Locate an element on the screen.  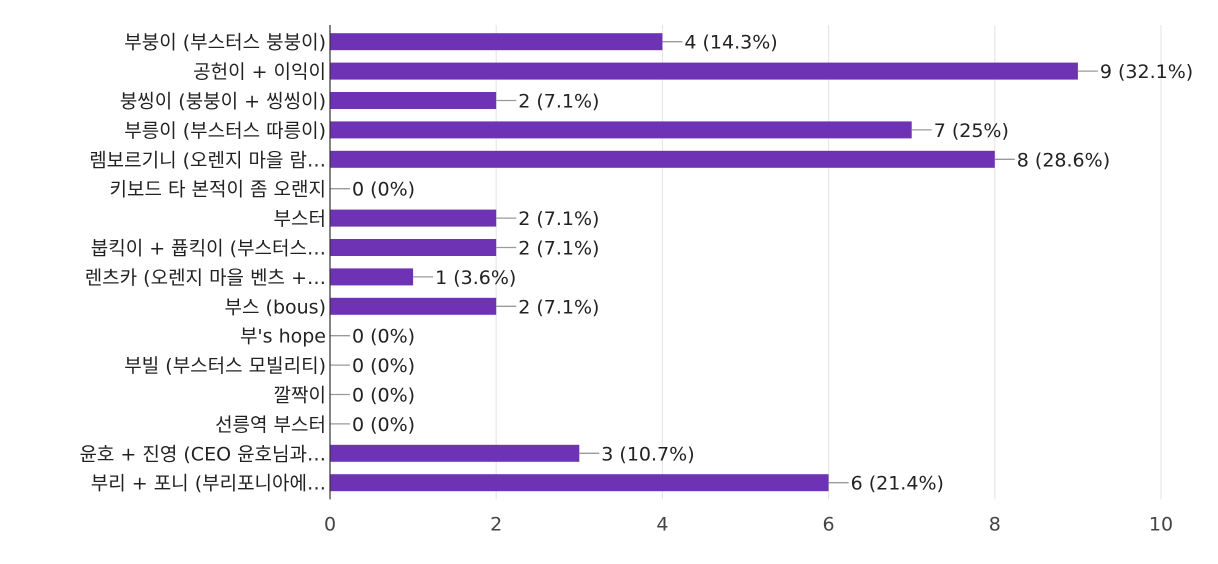
value-label: 6 (21.4%) is located at coordinates (897, 484).